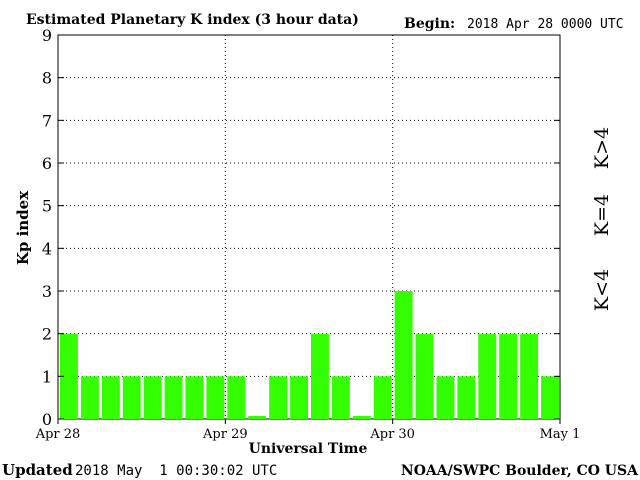 The image size is (640, 480). Describe the element at coordinates (47, 120) in the screenshot. I see `y-tick-label: 7` at that location.